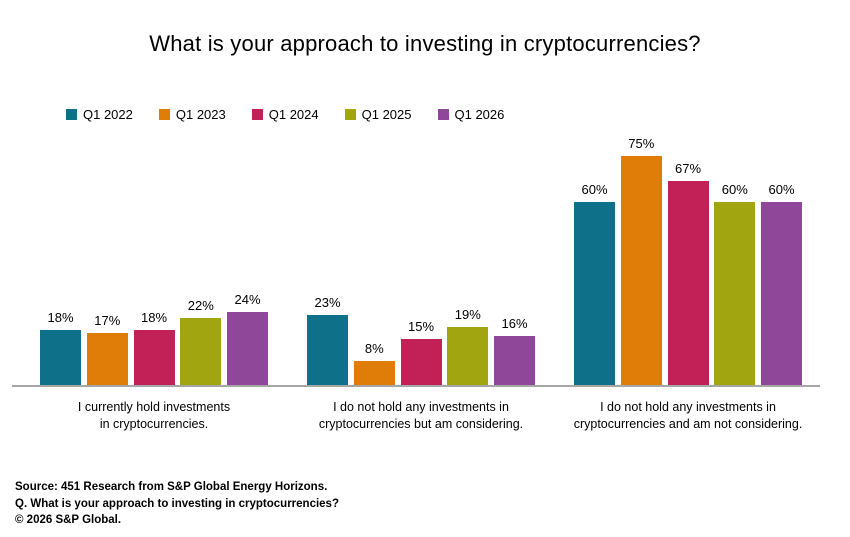  I want to click on legend-item-q1-2024: Q1 2024, so click(285, 114).